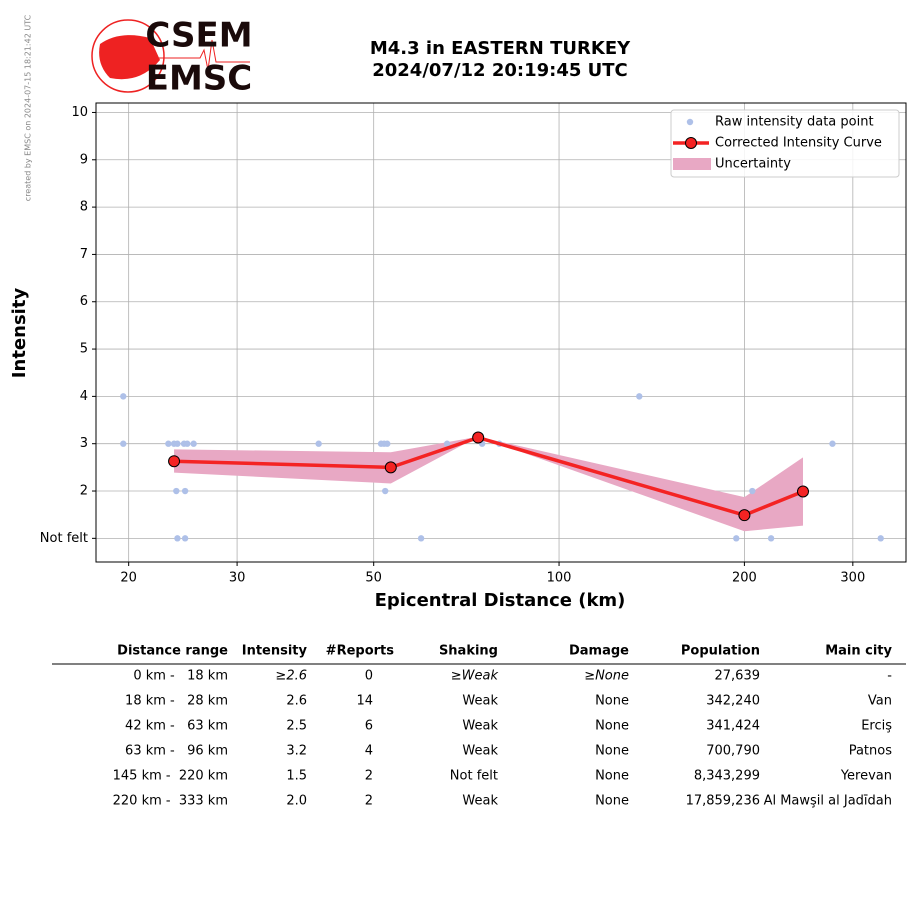 The height and width of the screenshot is (905, 915). I want to click on logo-map, so click(129, 57).